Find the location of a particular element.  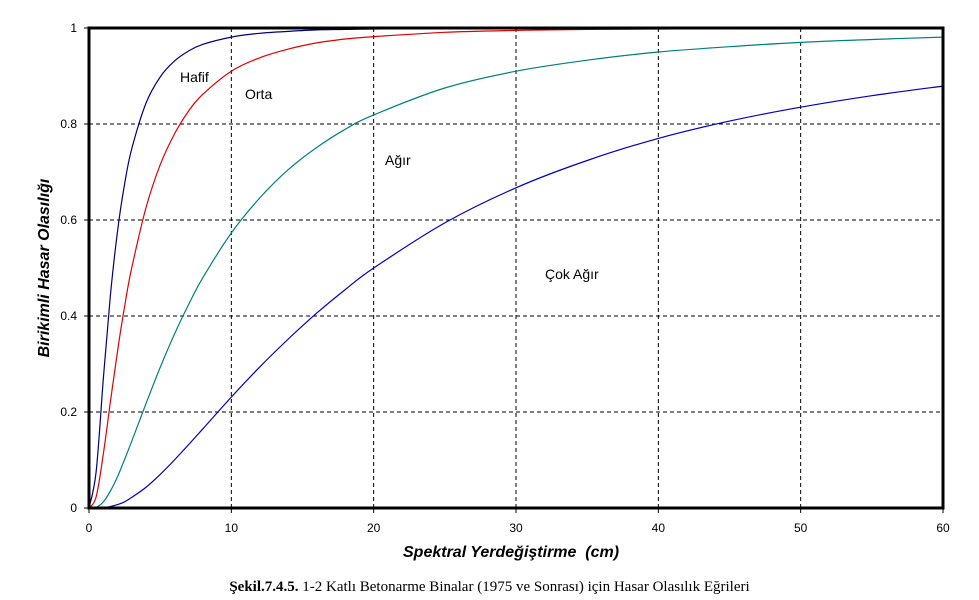

x-axis-title: Spektral Yerdeğiştirme (cm) is located at coordinates (511, 552).